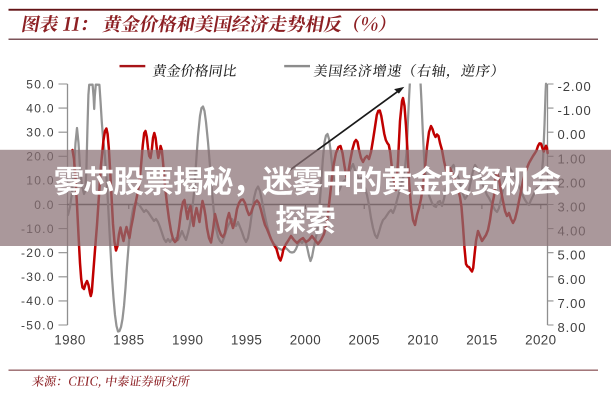  Describe the element at coordinates (572, 279) in the screenshot. I see `svg-text: 6.00` at that location.